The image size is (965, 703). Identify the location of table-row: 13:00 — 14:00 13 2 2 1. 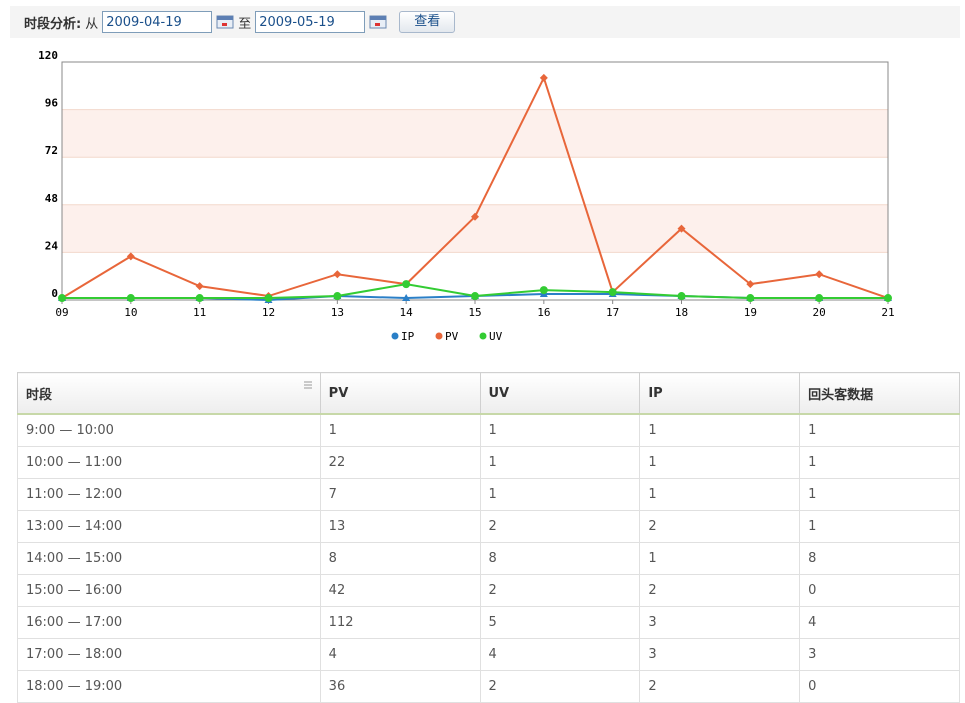
(488, 526).